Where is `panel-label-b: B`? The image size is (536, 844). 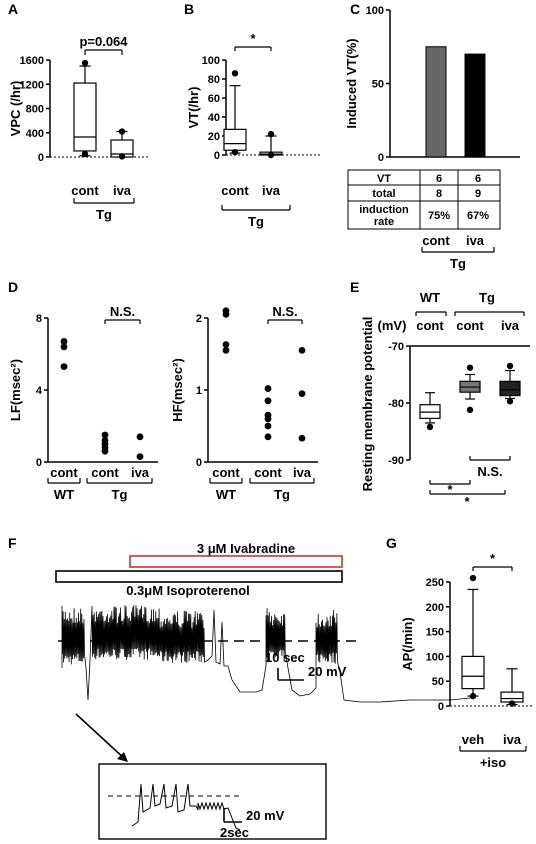
panel-label-b: B is located at coordinates (189, 9).